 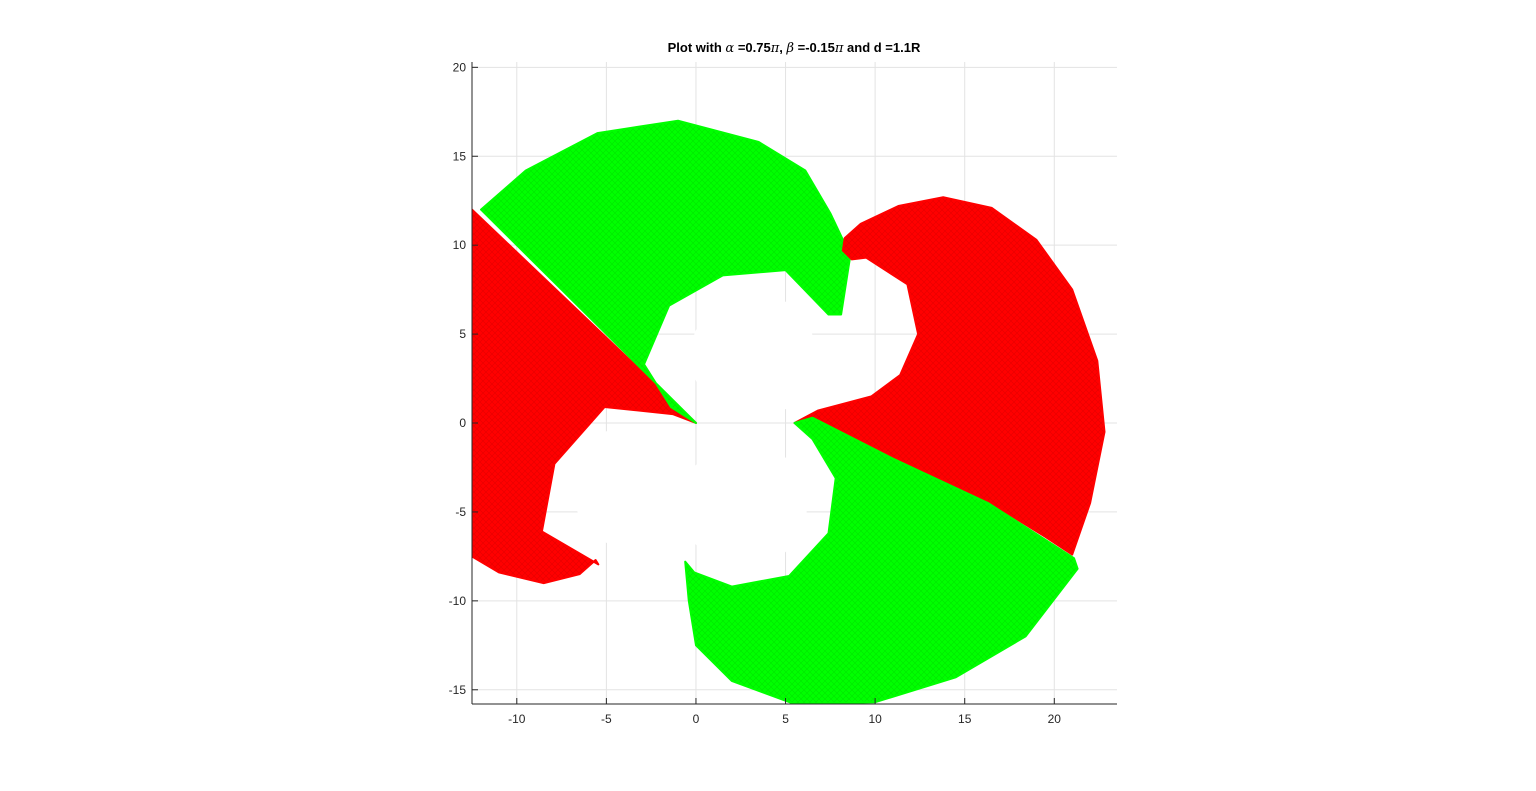 What do you see at coordinates (460, 245) in the screenshot?
I see `y-tick-label: 10` at bounding box center [460, 245].